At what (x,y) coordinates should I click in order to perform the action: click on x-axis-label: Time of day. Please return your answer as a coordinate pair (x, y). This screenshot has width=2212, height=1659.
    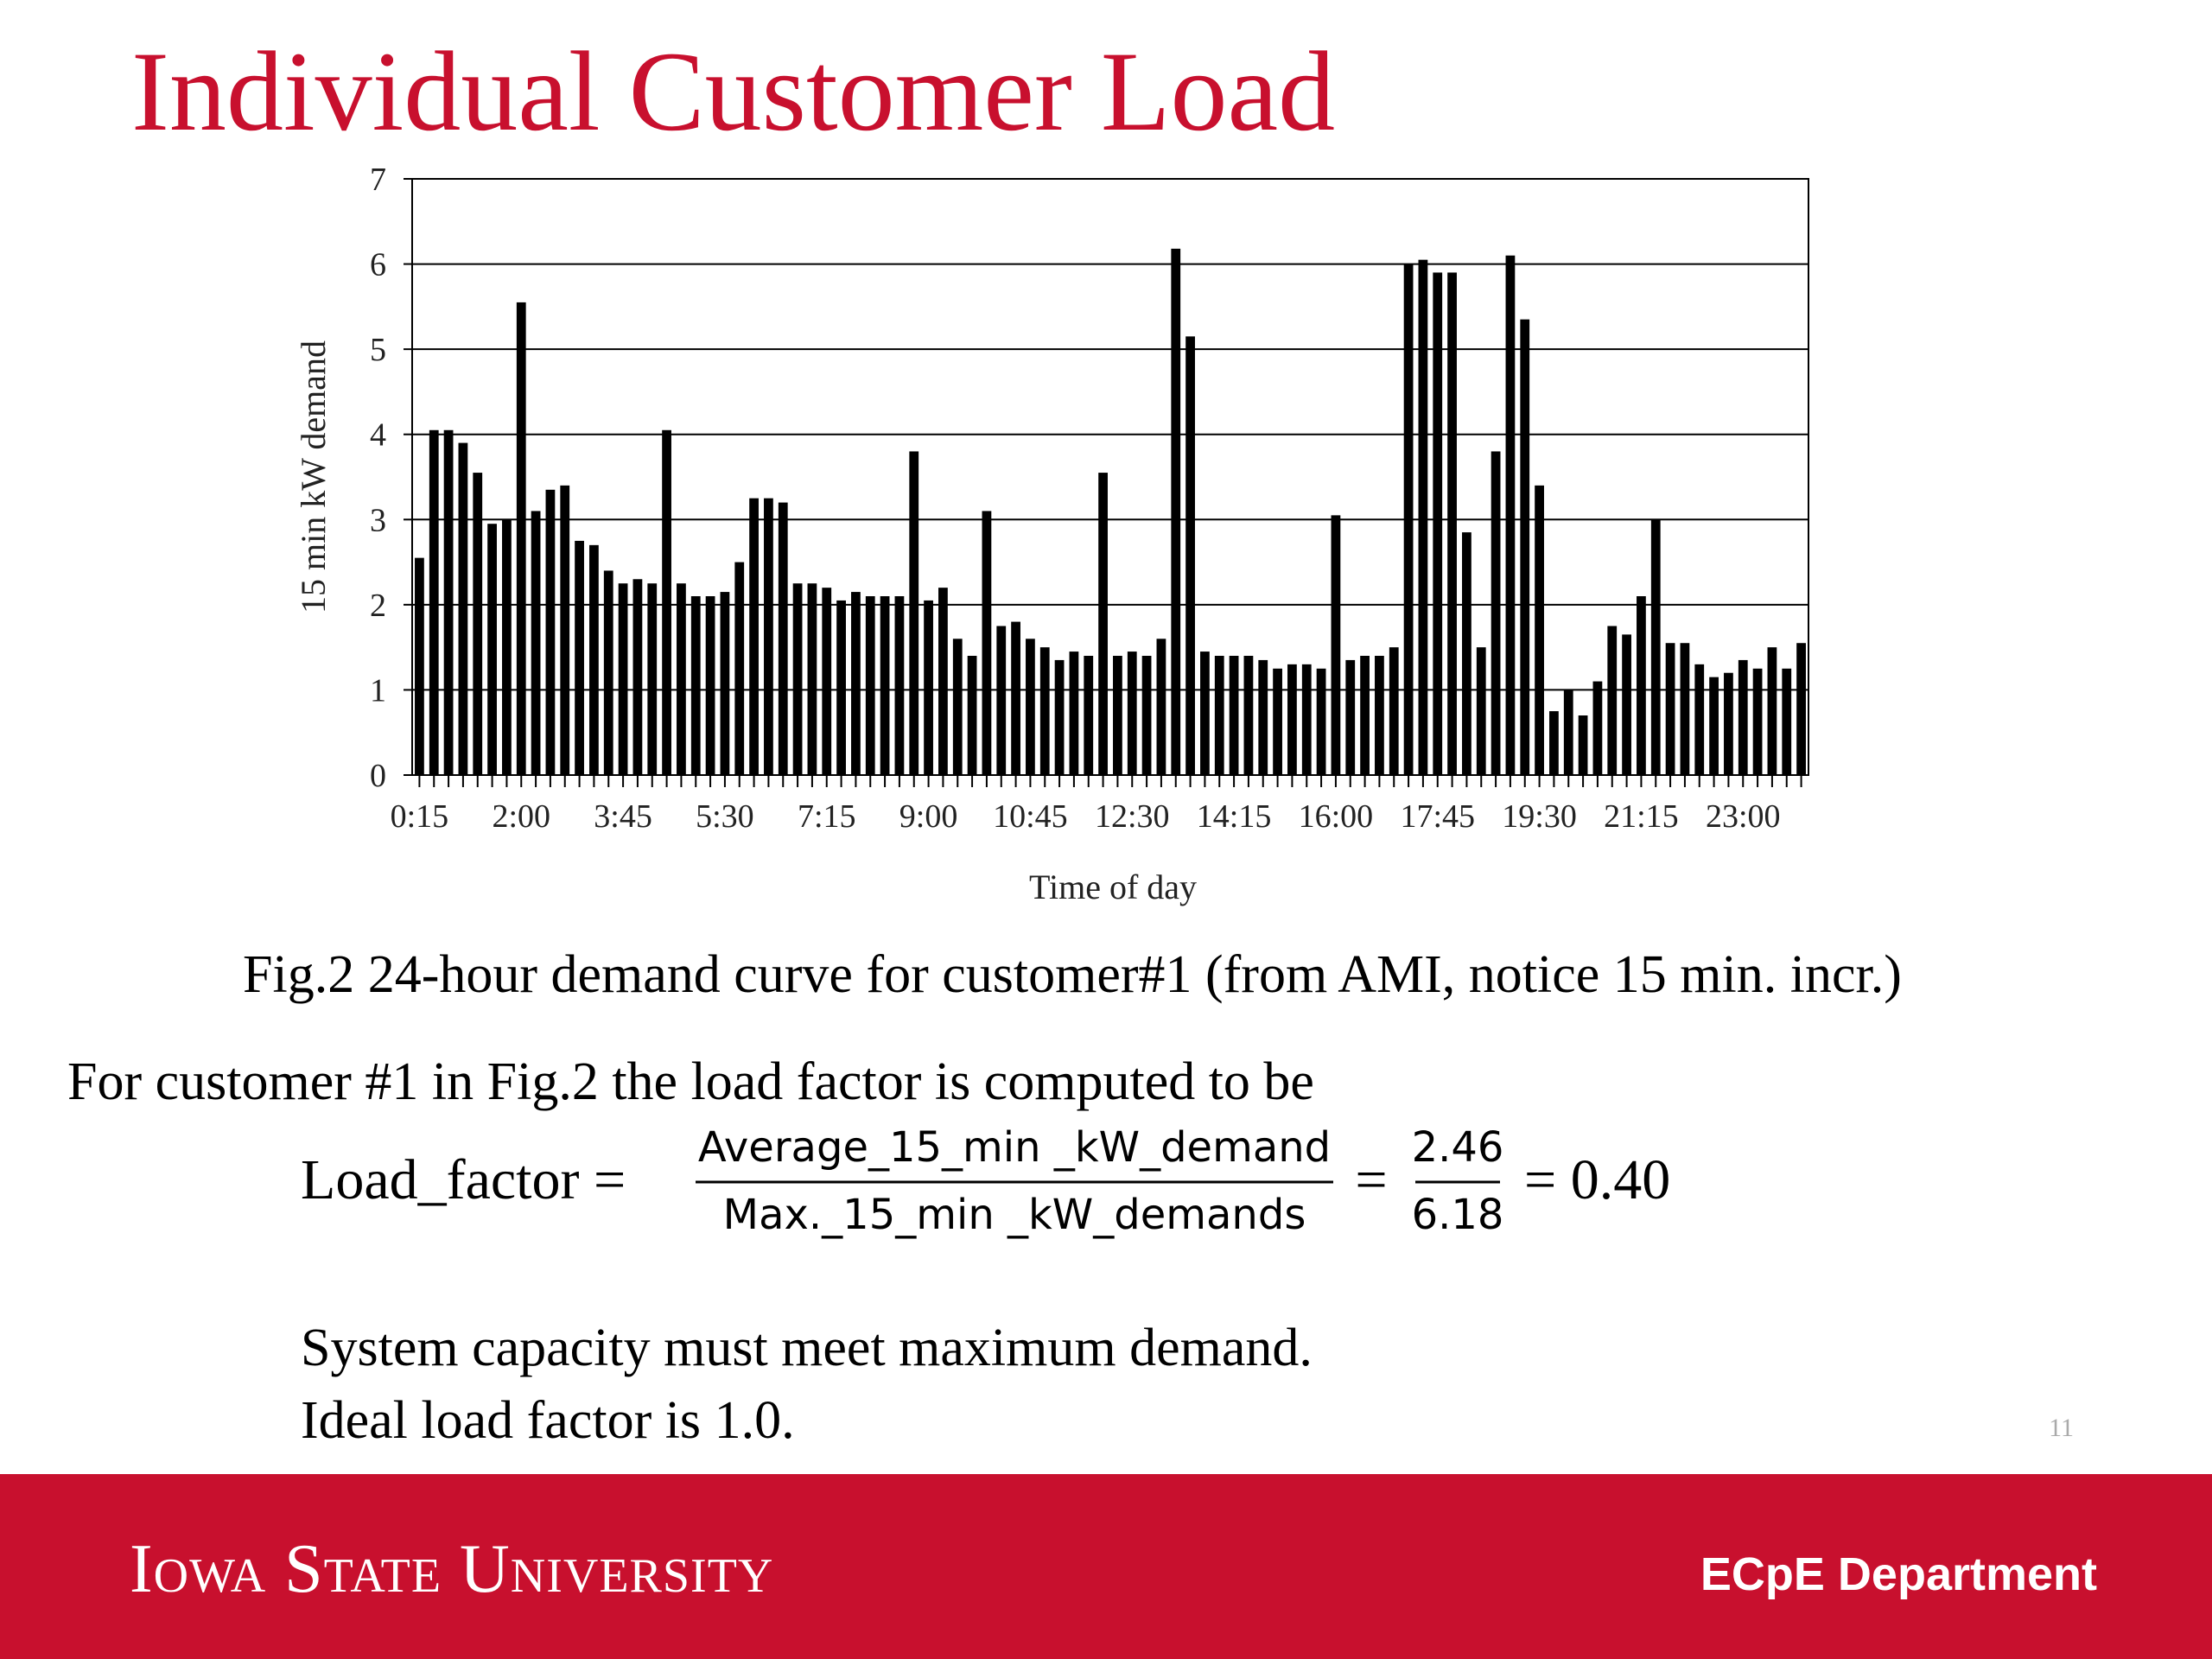
    Looking at the image, I should click on (1113, 887).